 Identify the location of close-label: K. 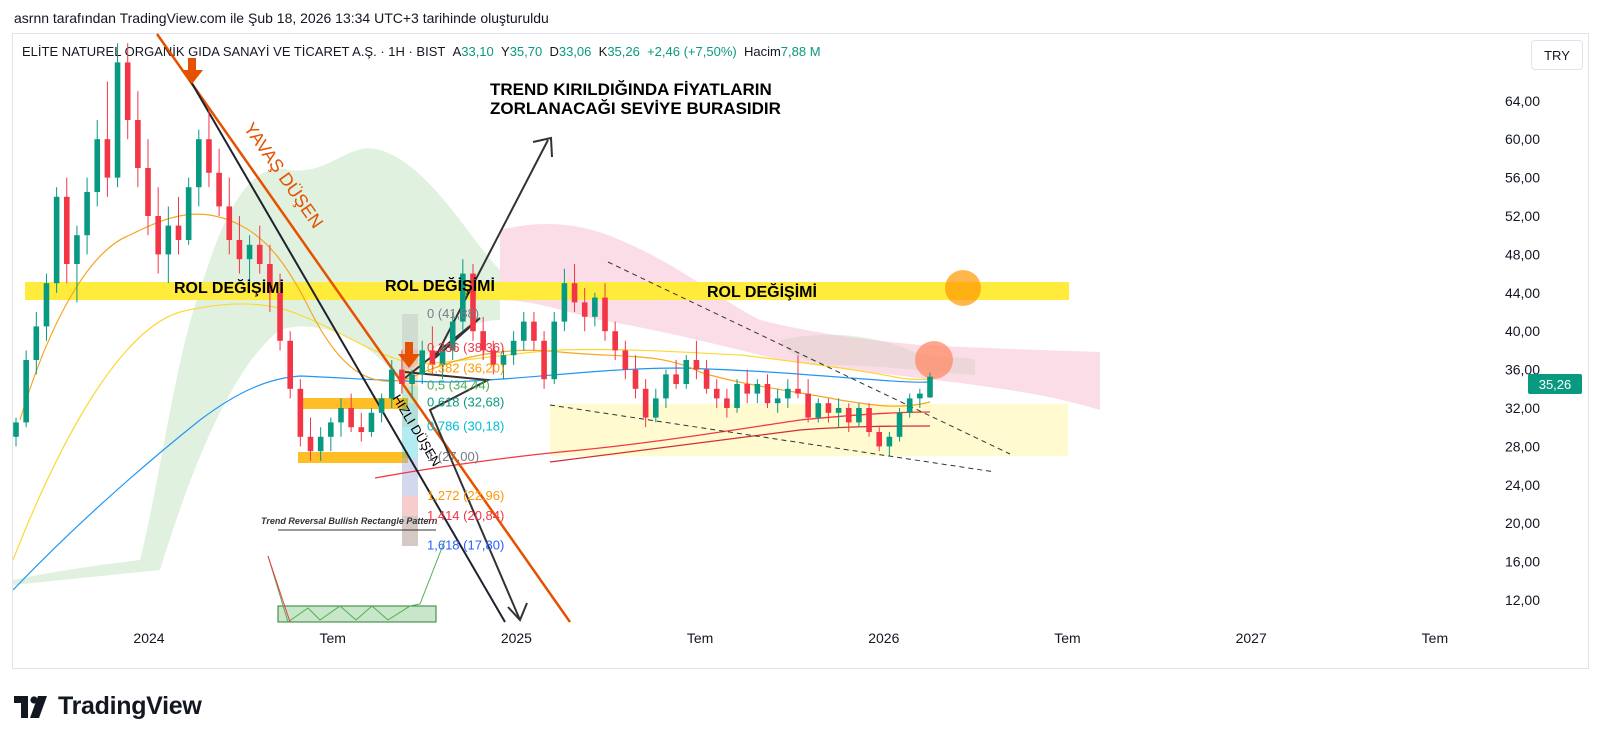
(603, 51).